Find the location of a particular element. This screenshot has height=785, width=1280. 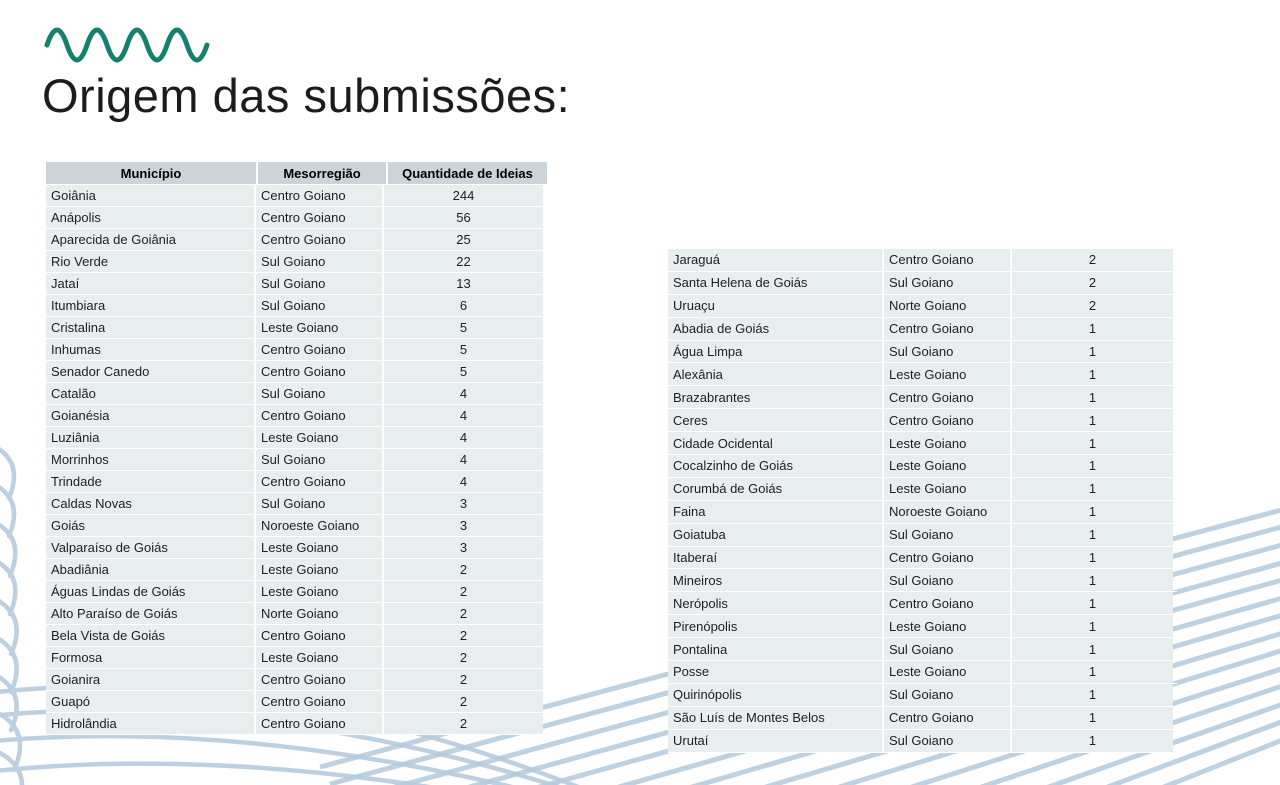

table-row: Catalão Sul Goiano 4 is located at coordinates (296, 394).